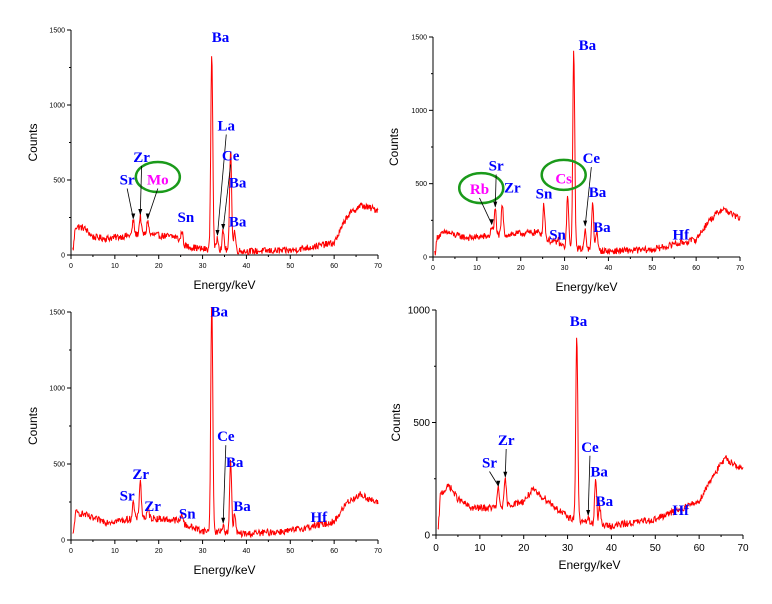 The width and height of the screenshot is (772, 604). I want to click on element-label: Mo, so click(158, 181).